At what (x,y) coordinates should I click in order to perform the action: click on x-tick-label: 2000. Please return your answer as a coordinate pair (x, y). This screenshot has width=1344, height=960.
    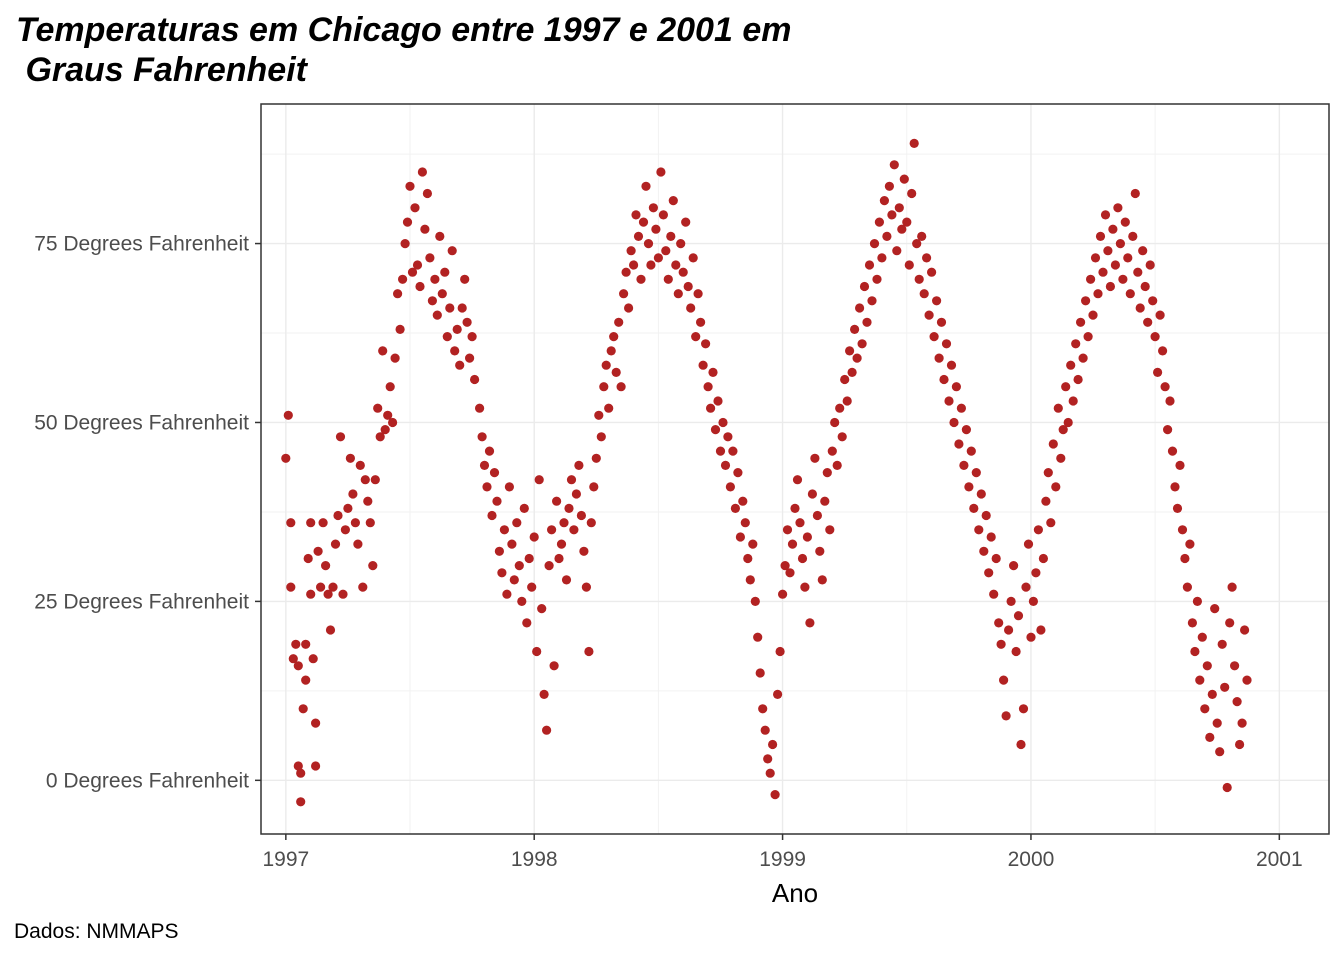
    Looking at the image, I should click on (1031, 859).